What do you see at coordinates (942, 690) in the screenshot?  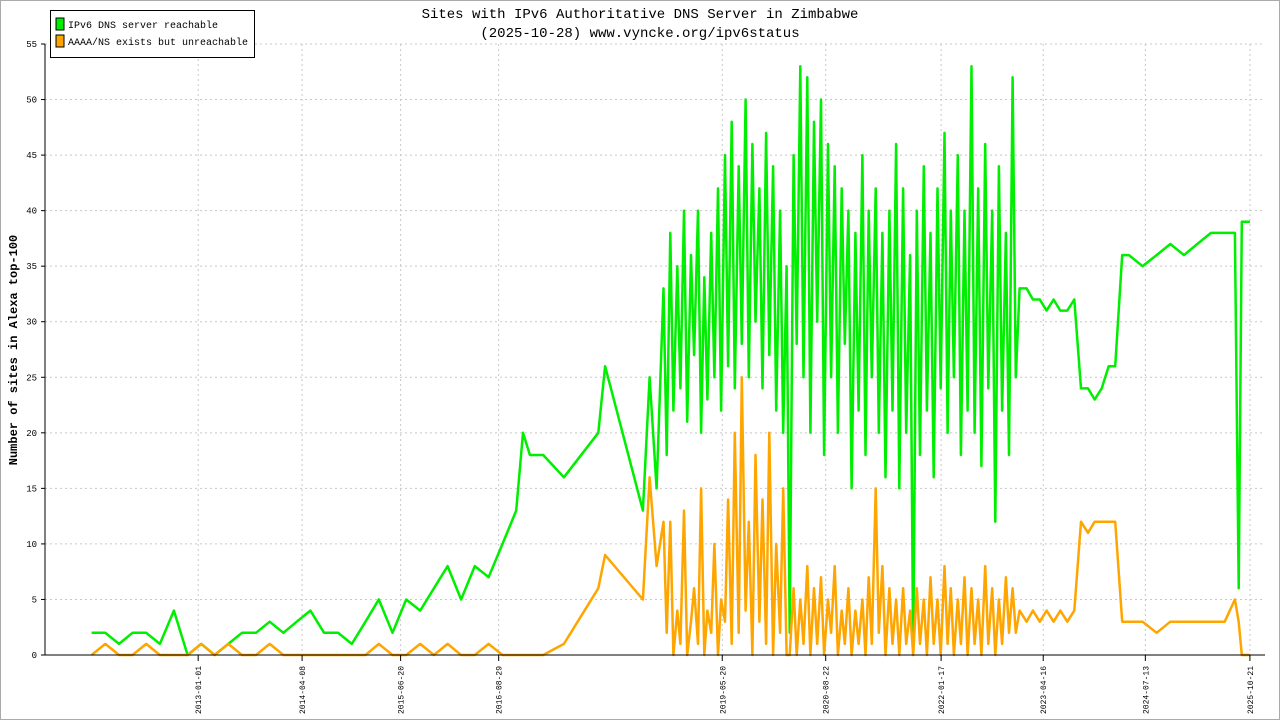 I see `x-tick-label: 2022-01-17` at bounding box center [942, 690].